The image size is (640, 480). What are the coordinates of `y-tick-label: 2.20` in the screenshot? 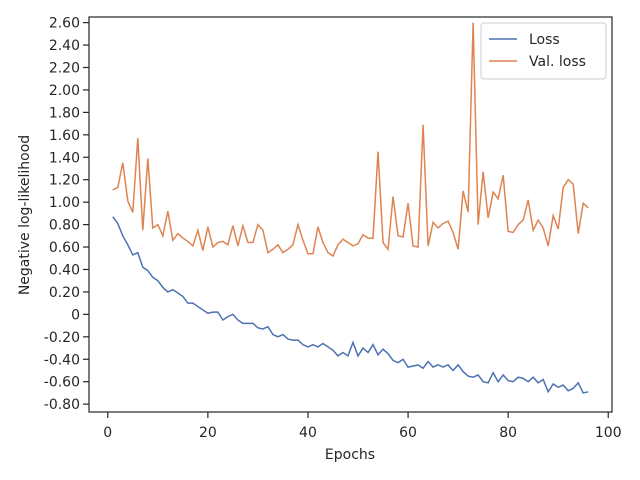 It's located at (64, 68).